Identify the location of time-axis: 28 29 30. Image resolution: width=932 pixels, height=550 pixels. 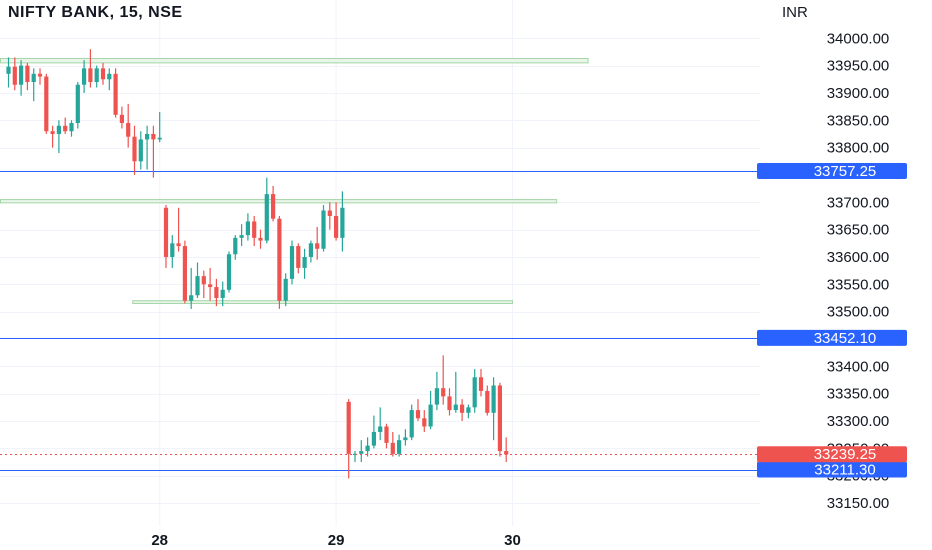
(335, 540).